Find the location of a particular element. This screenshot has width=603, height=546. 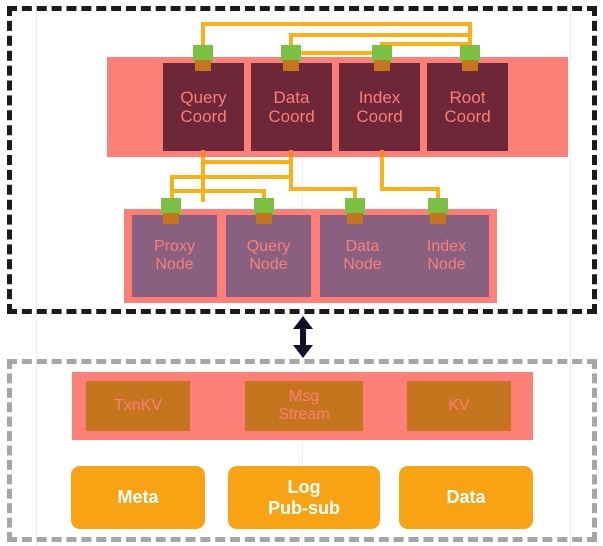

box-query-coord: Query Coord is located at coordinates (203, 107).